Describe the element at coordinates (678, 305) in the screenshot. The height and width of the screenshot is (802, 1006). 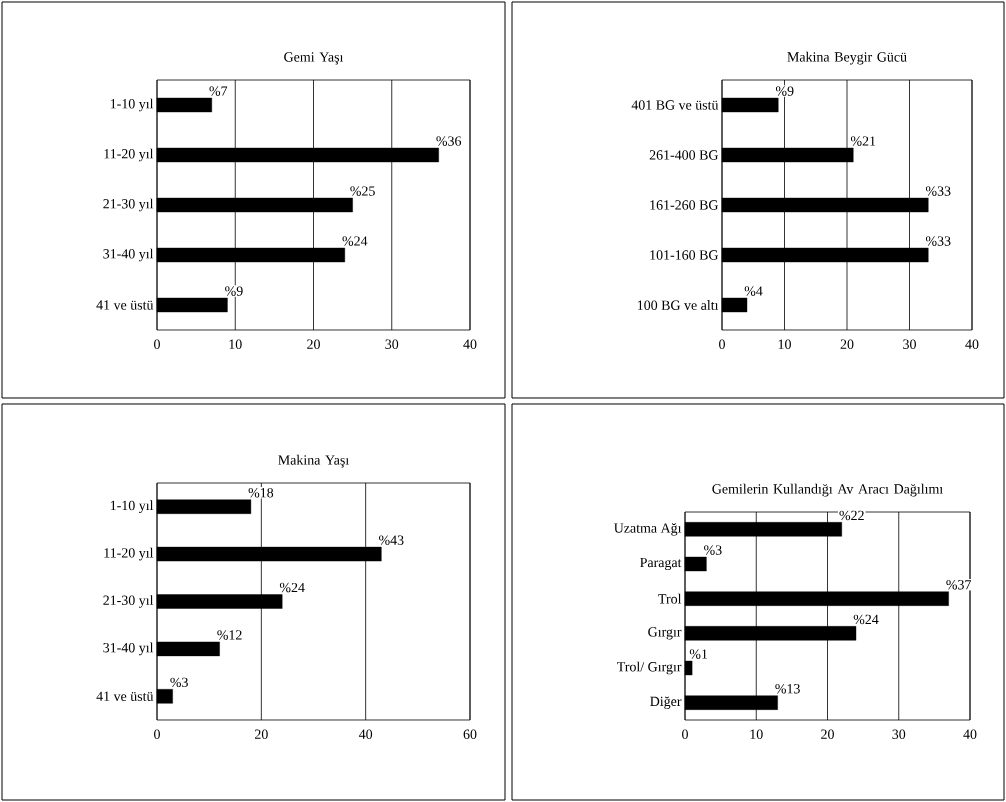
I see `y-tick-label: 100 BG ve altı` at that location.